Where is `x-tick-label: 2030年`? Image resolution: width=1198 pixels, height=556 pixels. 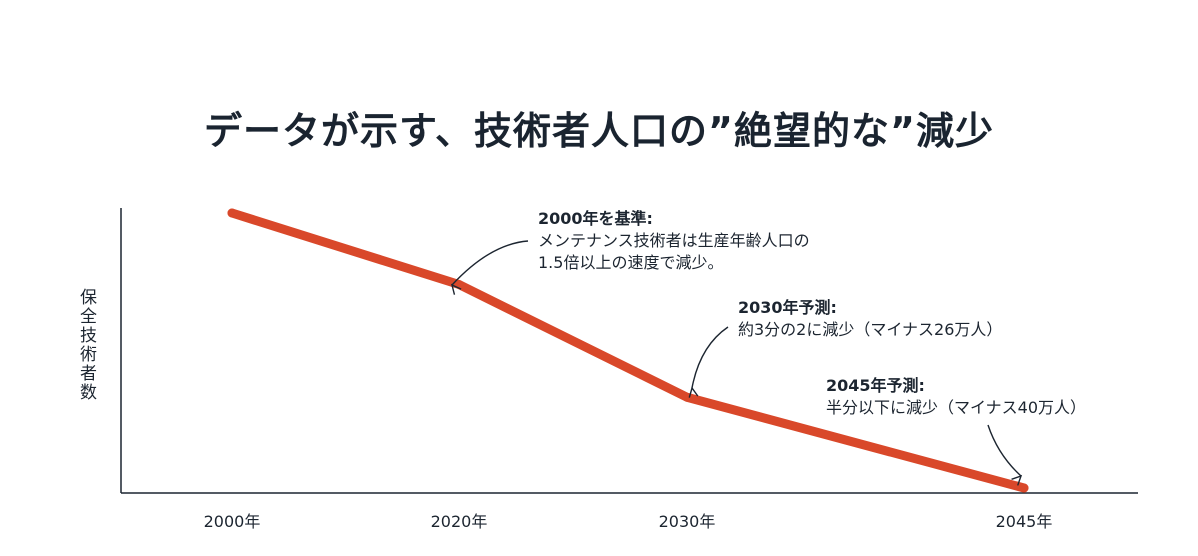 x-tick-label: 2030年 is located at coordinates (687, 521).